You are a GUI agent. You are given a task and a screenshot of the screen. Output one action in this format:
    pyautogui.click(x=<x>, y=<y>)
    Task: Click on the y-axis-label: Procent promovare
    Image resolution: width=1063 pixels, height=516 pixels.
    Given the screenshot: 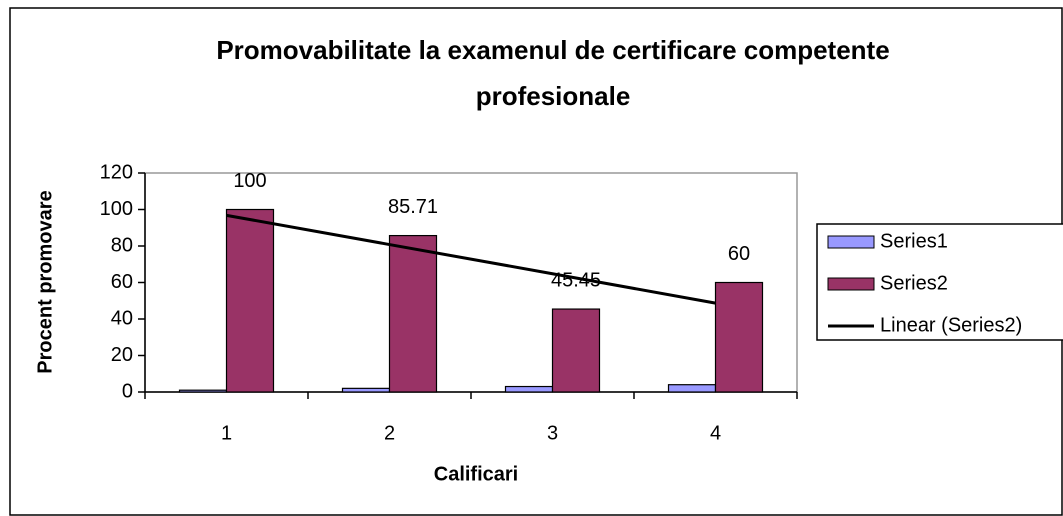 What is the action you would take?
    pyautogui.click(x=45, y=281)
    